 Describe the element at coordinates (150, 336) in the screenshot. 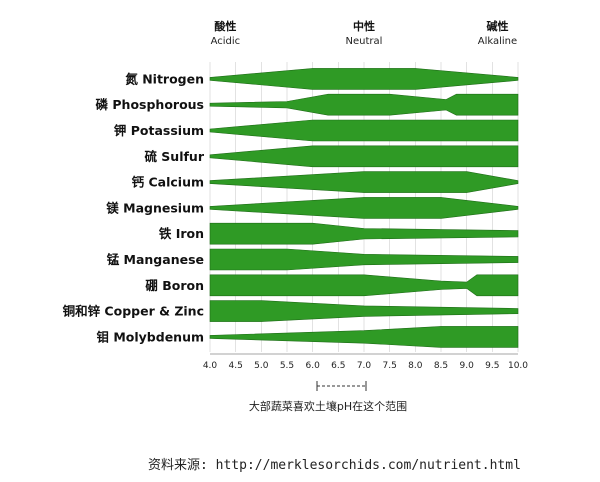

I see `nutrient-label-10: 钼 Molybdenum` at that location.